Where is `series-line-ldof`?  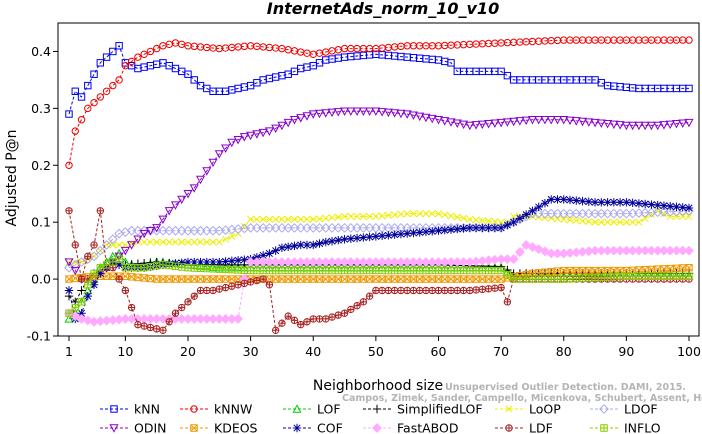 series-line-ldof is located at coordinates (379, 239).